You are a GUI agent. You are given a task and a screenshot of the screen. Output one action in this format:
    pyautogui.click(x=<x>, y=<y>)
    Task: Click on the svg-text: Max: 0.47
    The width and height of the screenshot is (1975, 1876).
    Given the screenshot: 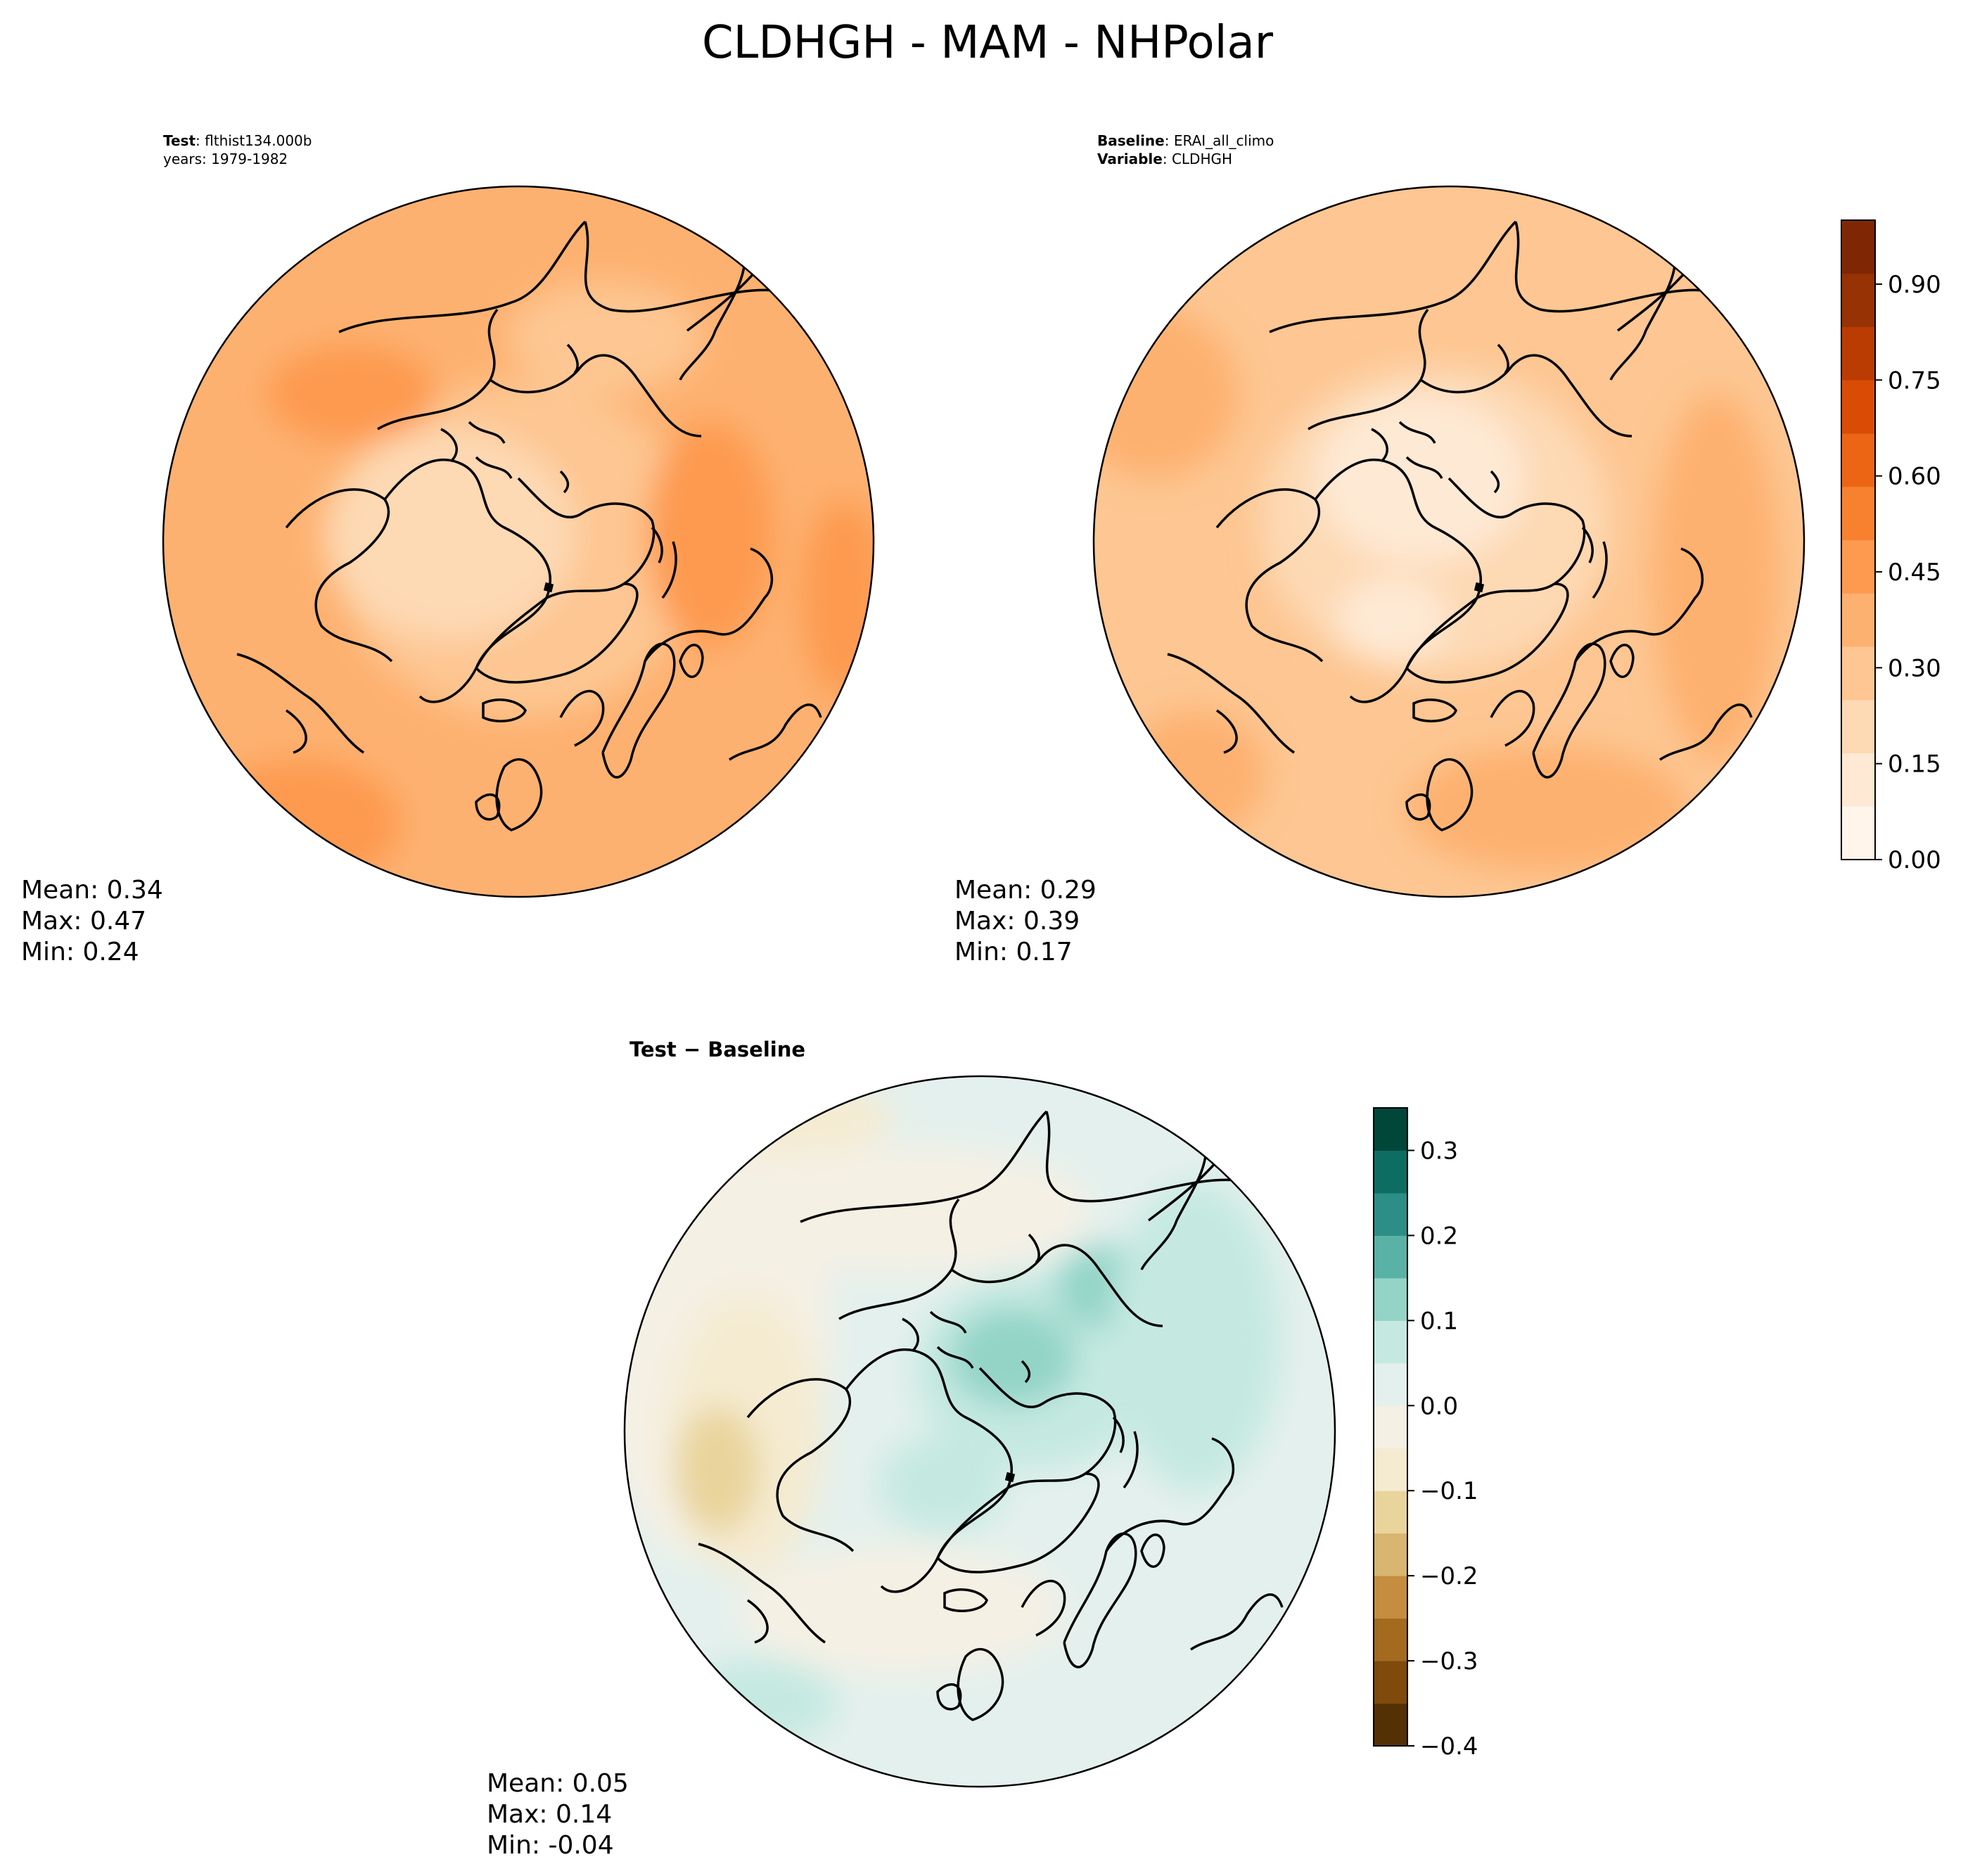 What is the action you would take?
    pyautogui.click(x=83, y=921)
    